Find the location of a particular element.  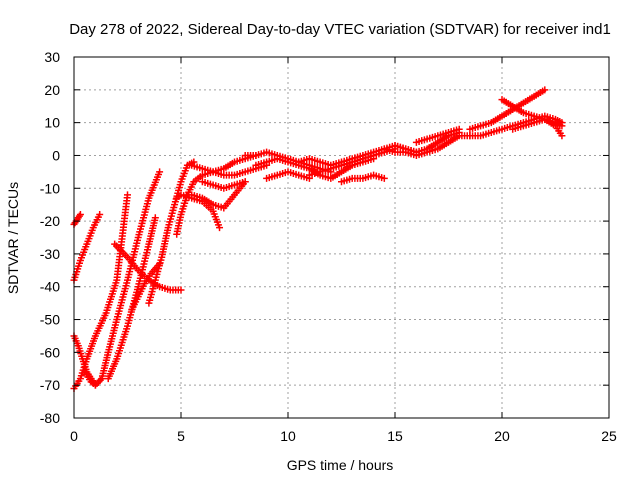

x-tick-label: 25 is located at coordinates (609, 436).